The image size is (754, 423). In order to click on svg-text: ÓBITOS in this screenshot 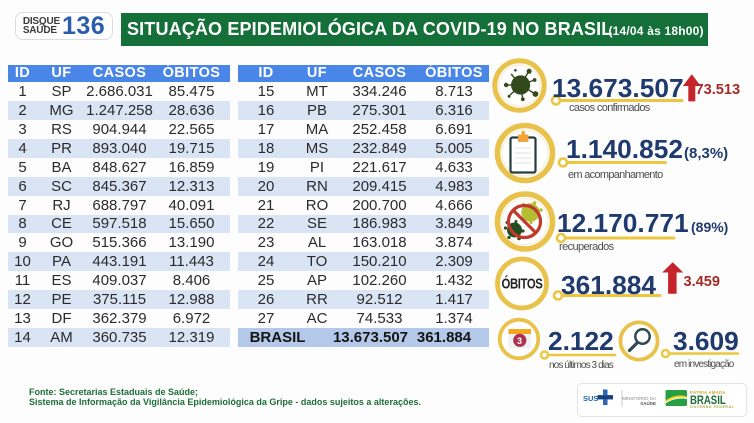, I will do `click(522, 284)`.